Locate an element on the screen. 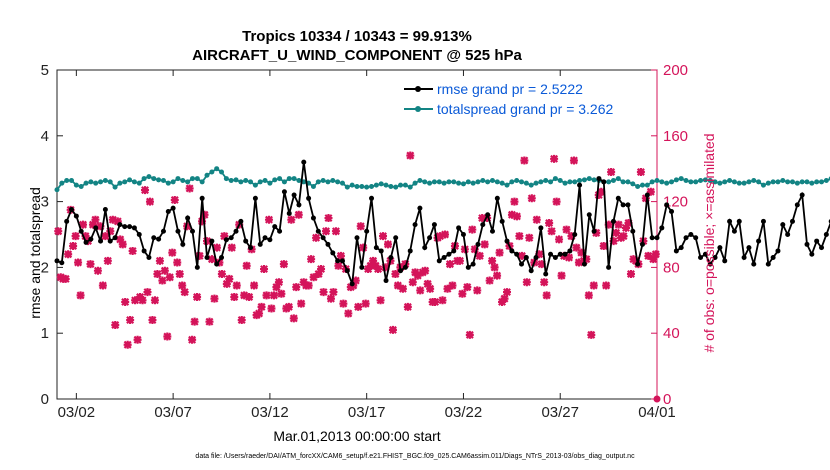  y-tick-label-right: 160 is located at coordinates (675, 136).